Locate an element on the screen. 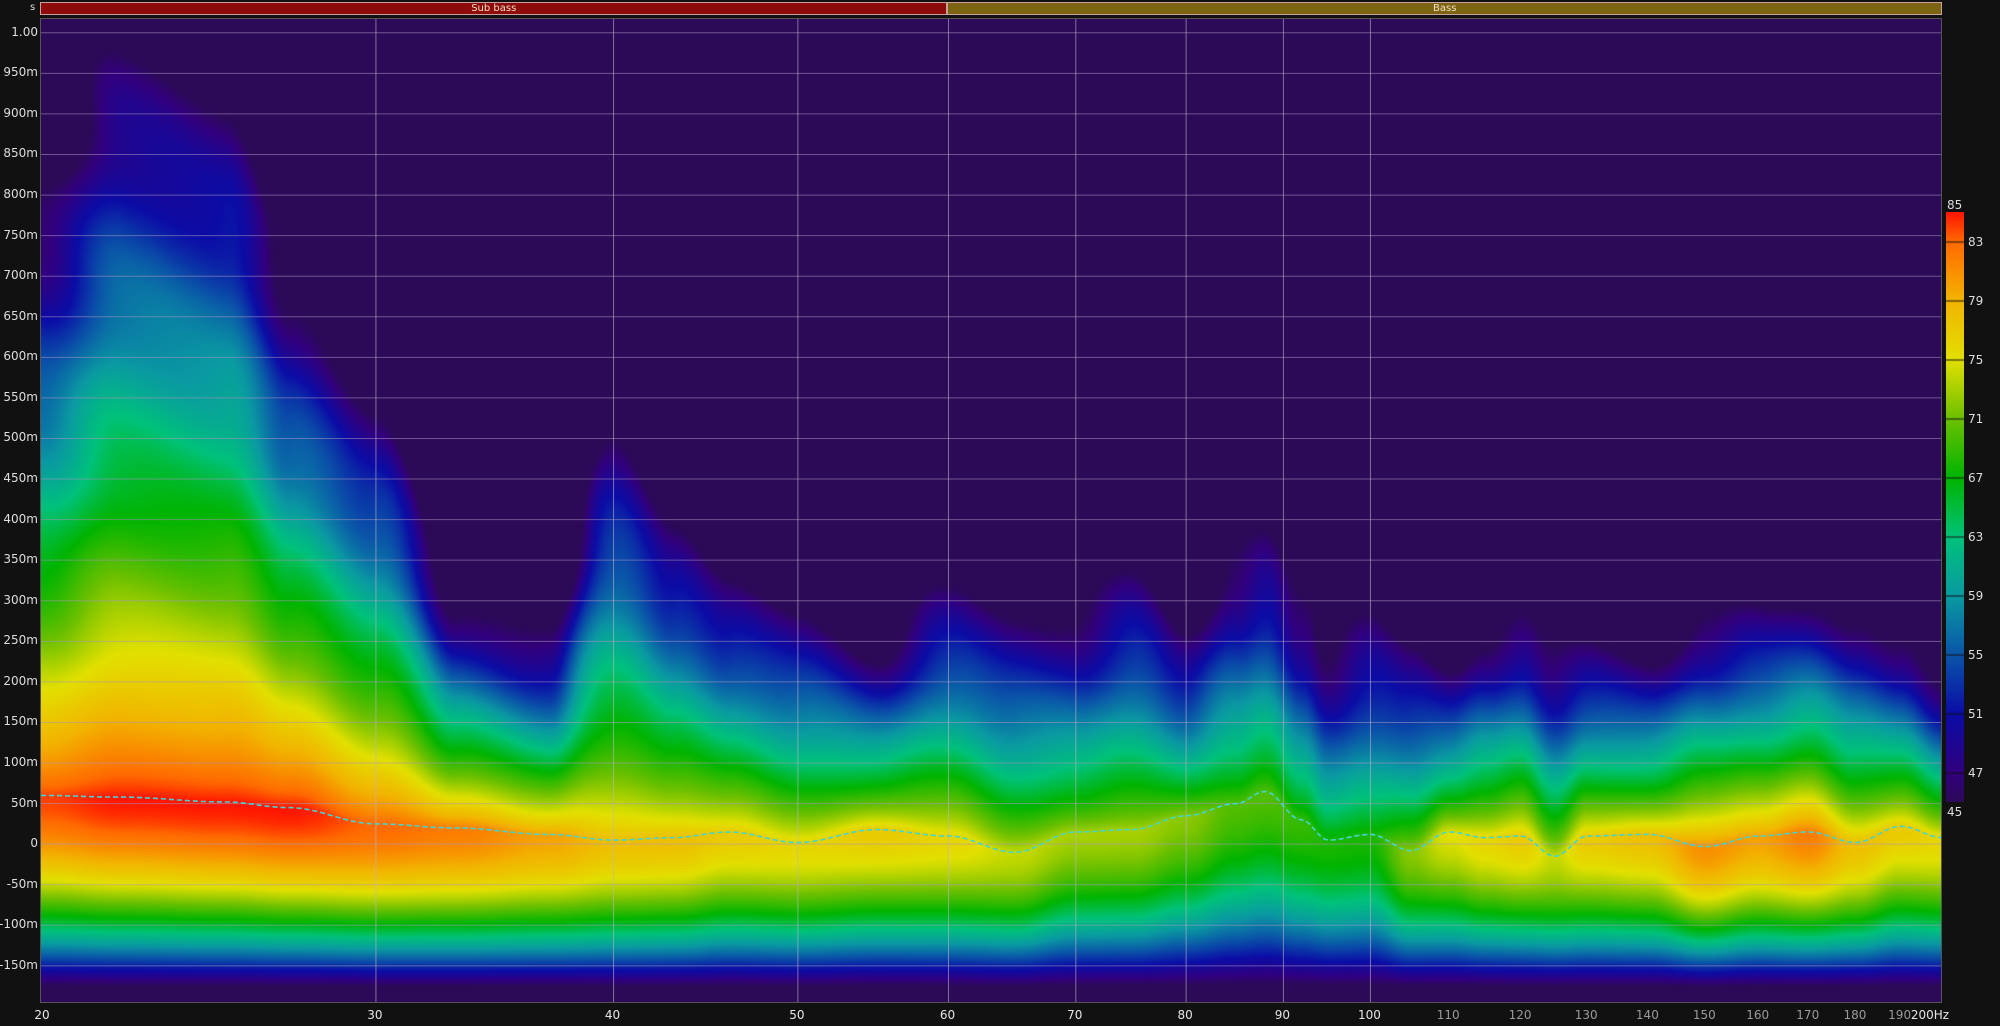  y-tick-label: 0 is located at coordinates (34, 843).